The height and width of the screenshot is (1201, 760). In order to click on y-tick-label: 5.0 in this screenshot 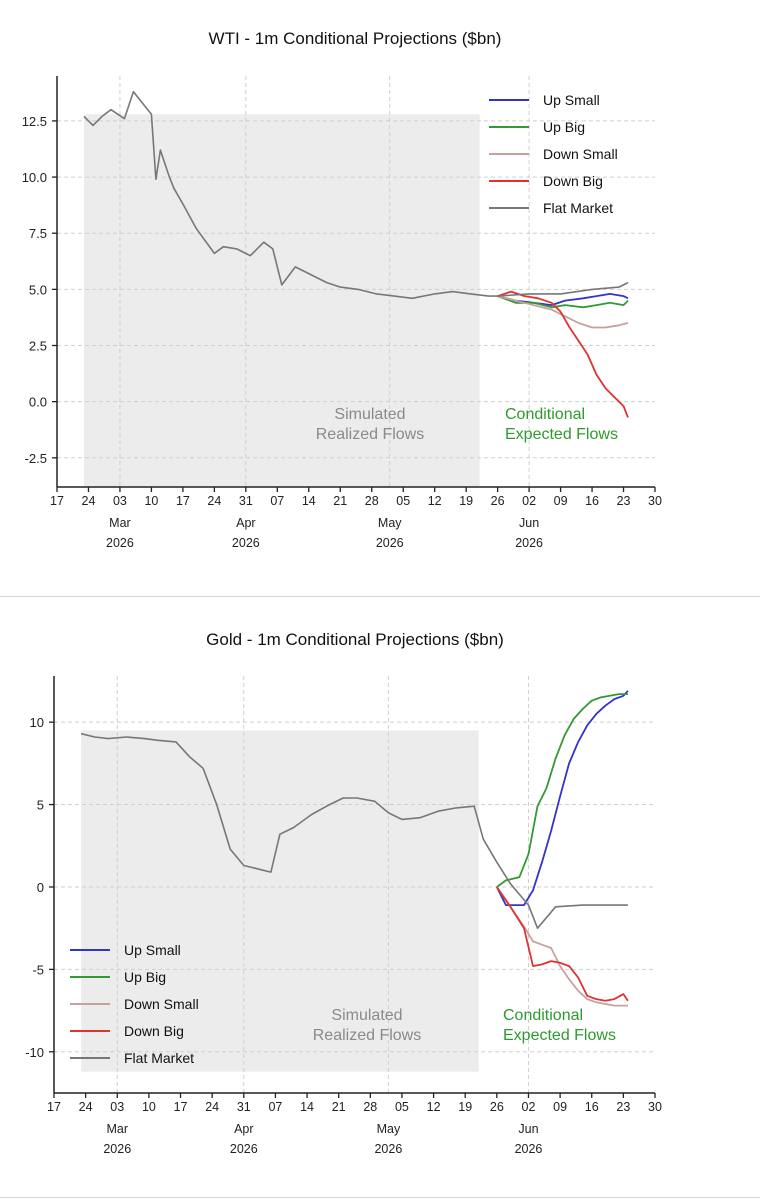, I will do `click(38, 289)`.